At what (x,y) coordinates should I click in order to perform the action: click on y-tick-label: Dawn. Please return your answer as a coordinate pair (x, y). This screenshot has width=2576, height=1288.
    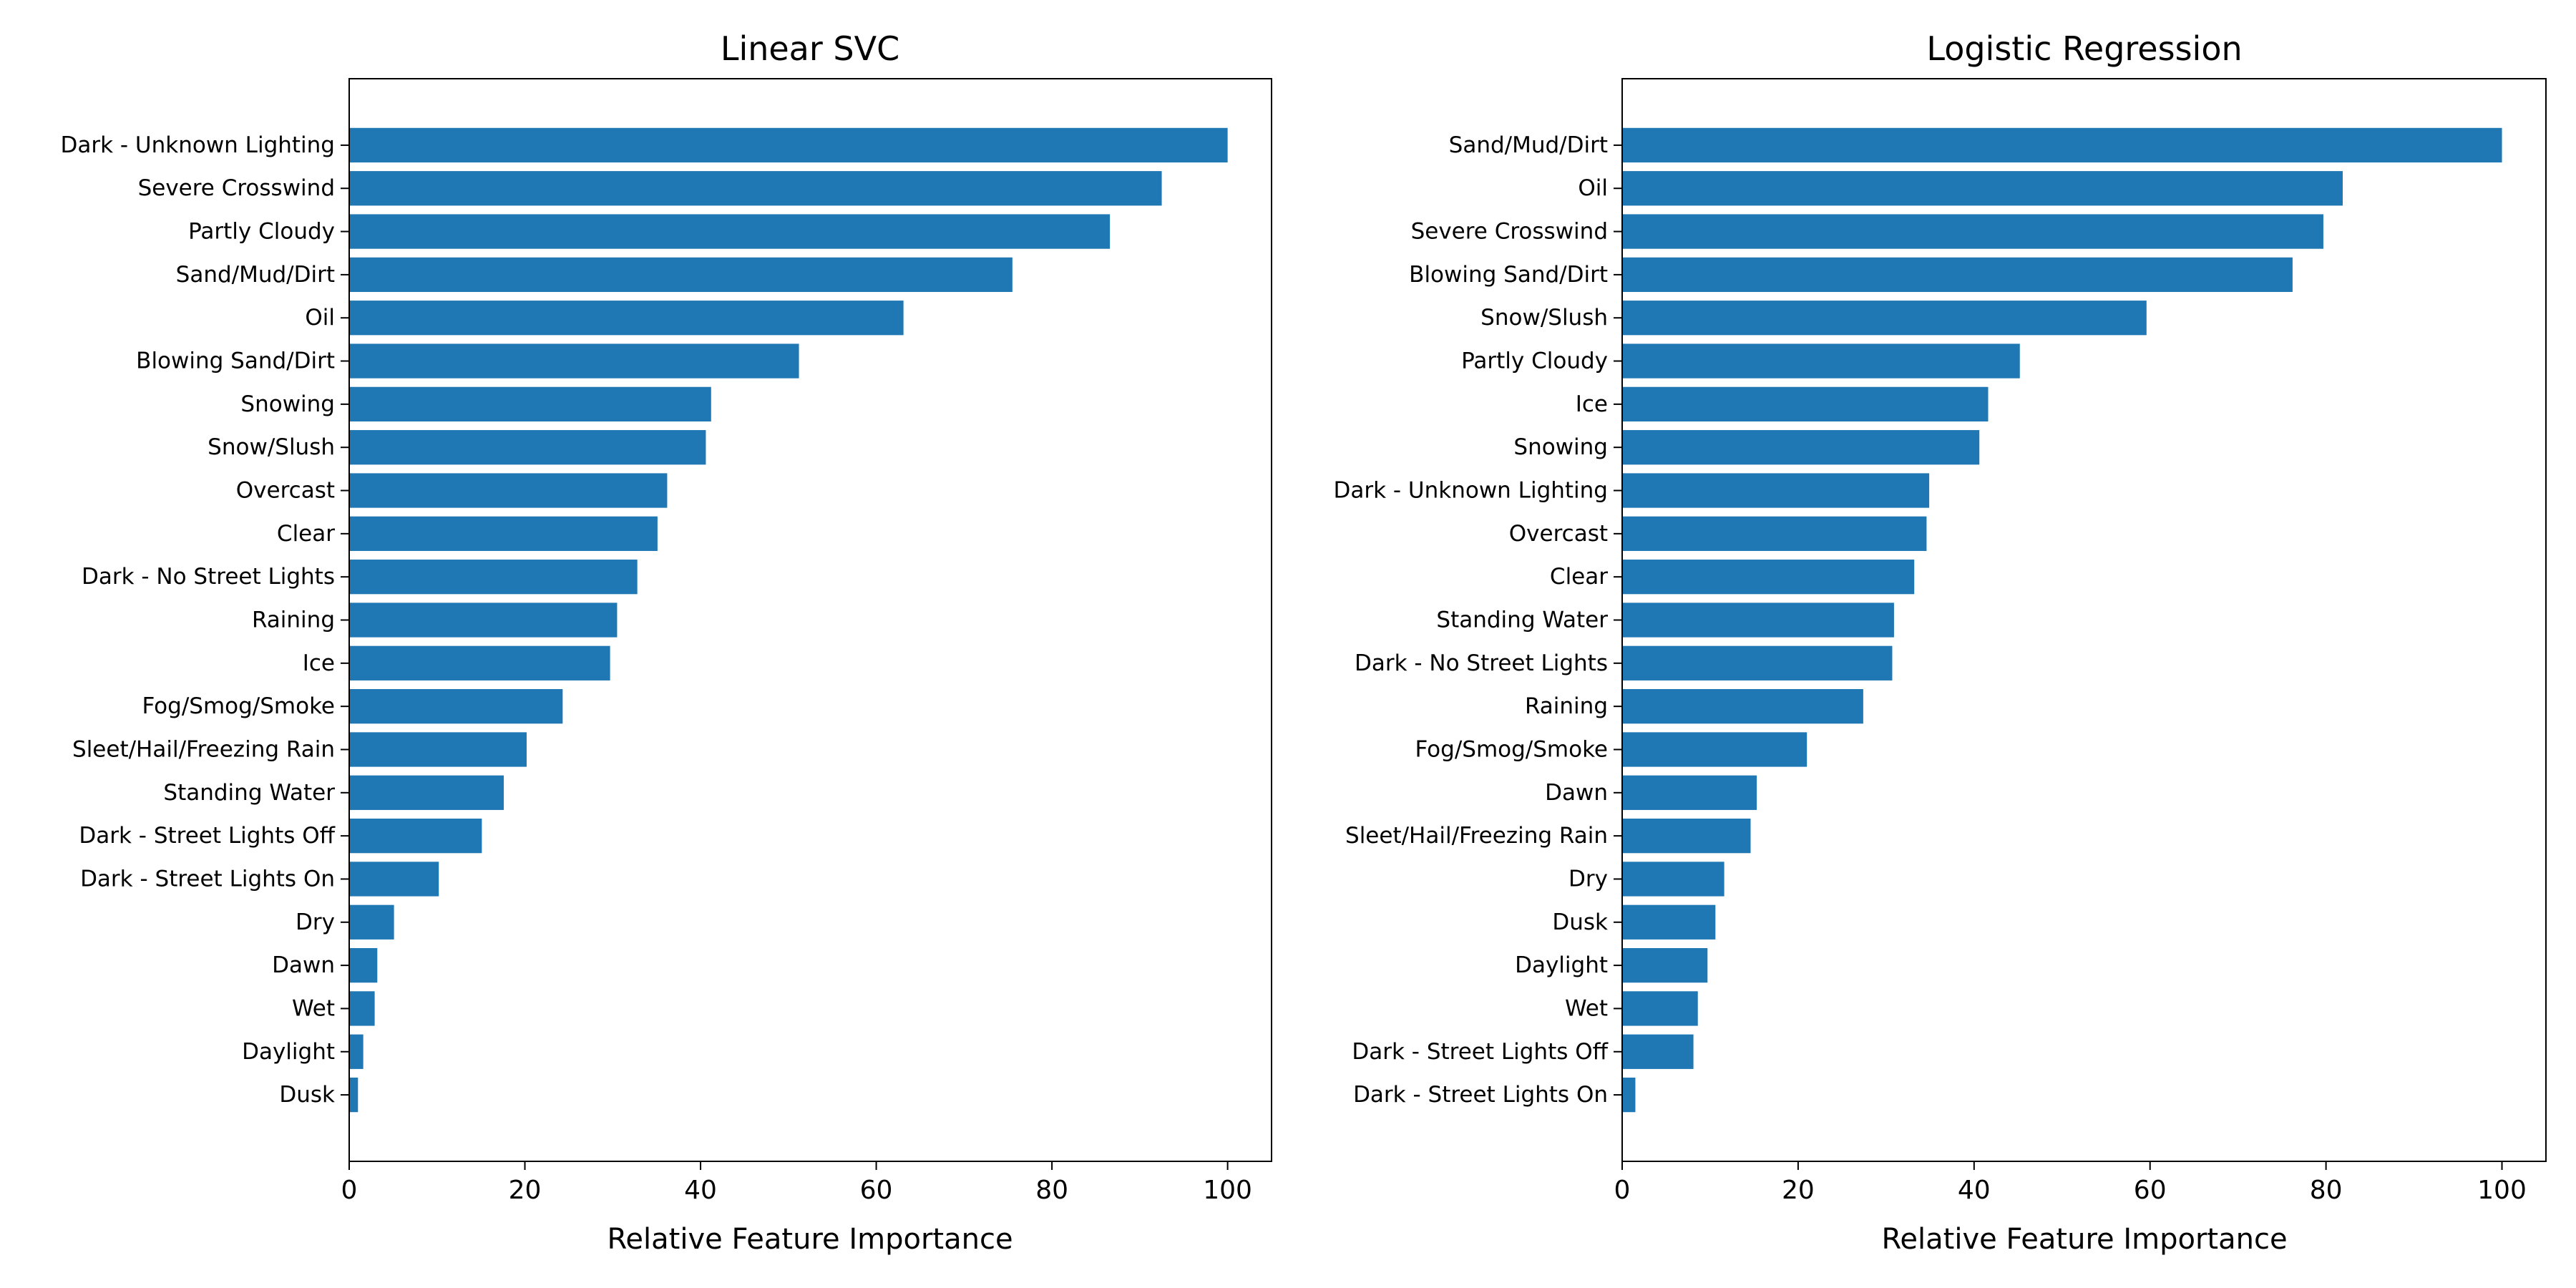
    Looking at the image, I should click on (303, 965).